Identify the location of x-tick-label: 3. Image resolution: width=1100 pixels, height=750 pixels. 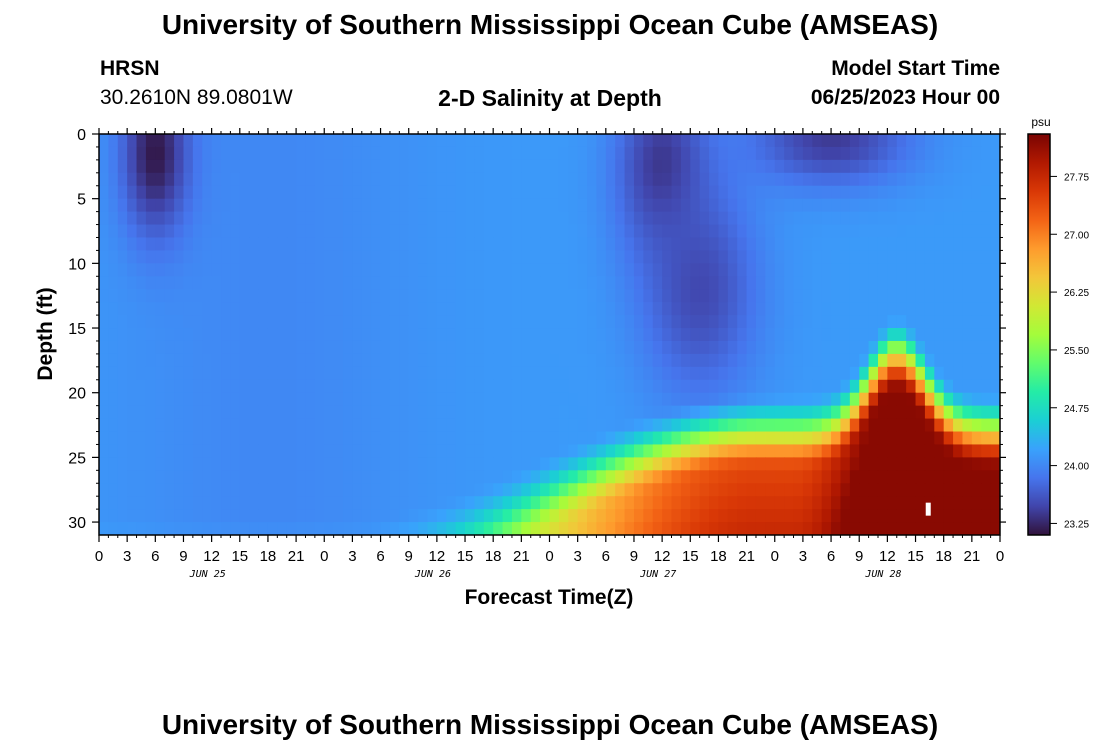
(577, 556).